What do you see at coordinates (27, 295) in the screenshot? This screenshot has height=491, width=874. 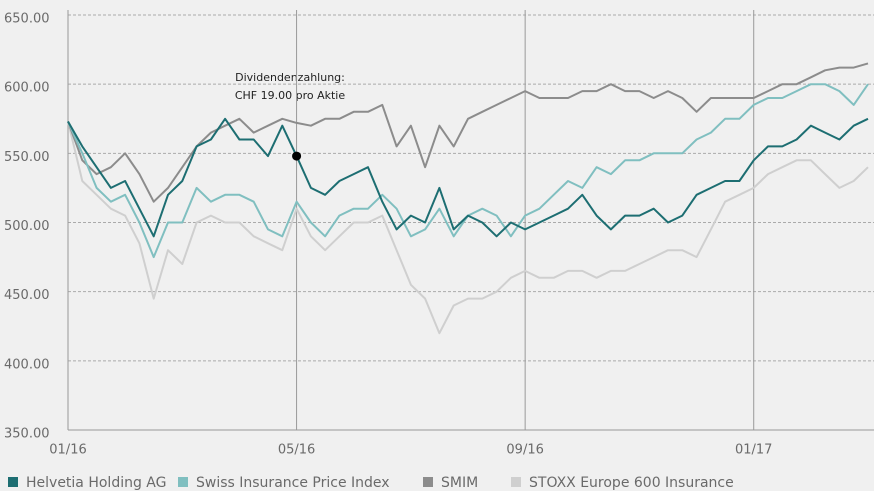 I see `y-tick-label: 450.00` at bounding box center [27, 295].